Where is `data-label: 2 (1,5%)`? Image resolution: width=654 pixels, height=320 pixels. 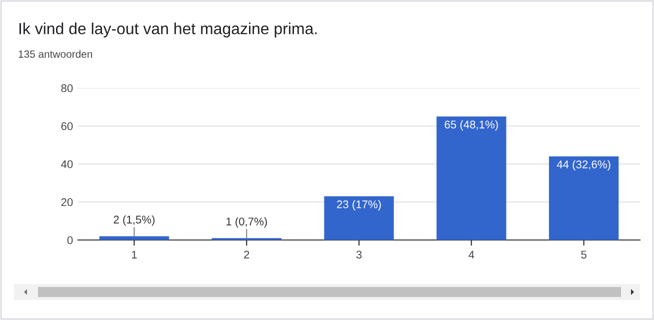
data-label: 2 (1,5%) is located at coordinates (134, 220).